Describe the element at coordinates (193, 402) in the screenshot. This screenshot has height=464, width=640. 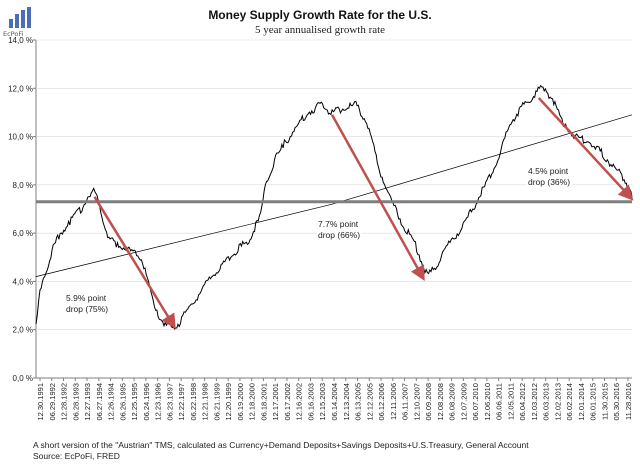
I see `x-tick-label: 06.22.1998` at that location.